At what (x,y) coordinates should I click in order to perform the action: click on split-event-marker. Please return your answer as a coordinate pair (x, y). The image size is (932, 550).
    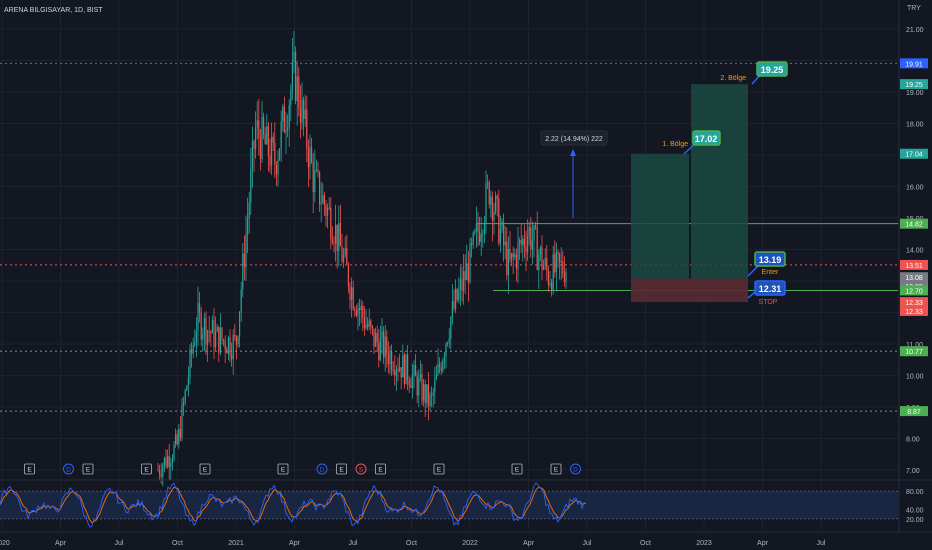
    Looking at the image, I should click on (361, 469).